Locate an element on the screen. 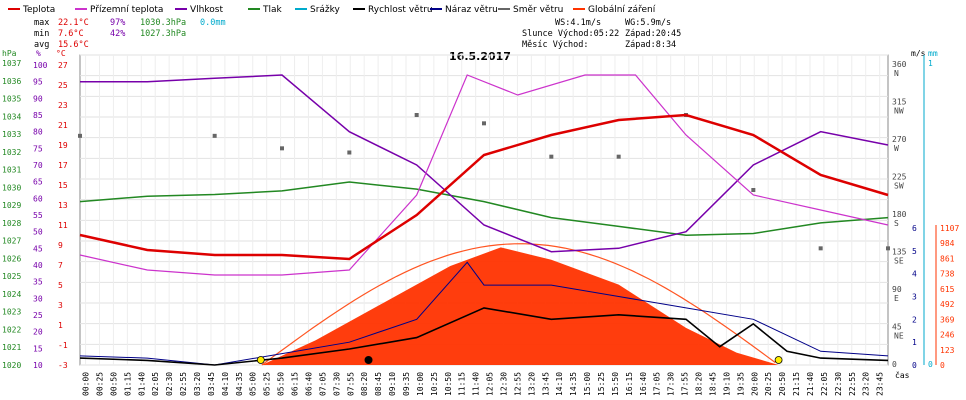 This screenshot has height=400, width=966. temp-tick: 15 is located at coordinates (63, 185).